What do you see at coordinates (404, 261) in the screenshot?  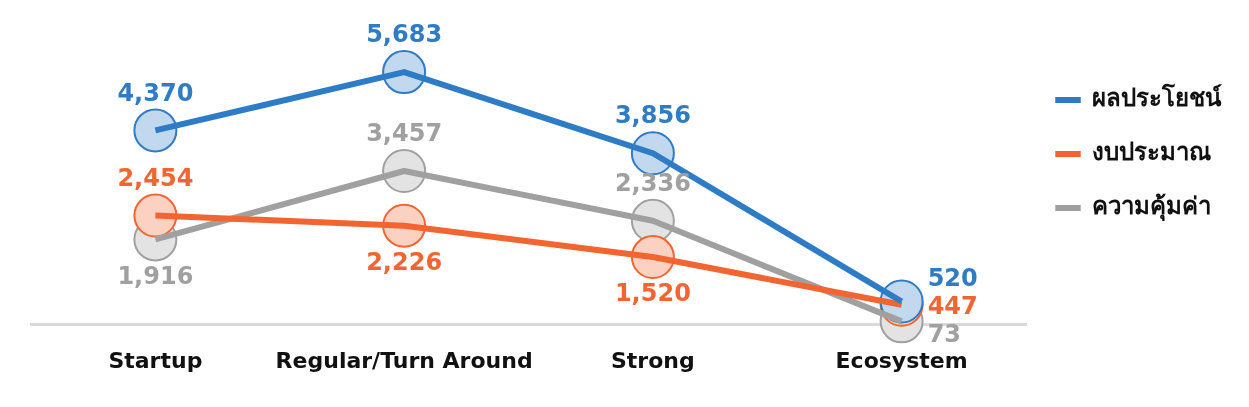 I see `data-label: 2,226` at bounding box center [404, 261].